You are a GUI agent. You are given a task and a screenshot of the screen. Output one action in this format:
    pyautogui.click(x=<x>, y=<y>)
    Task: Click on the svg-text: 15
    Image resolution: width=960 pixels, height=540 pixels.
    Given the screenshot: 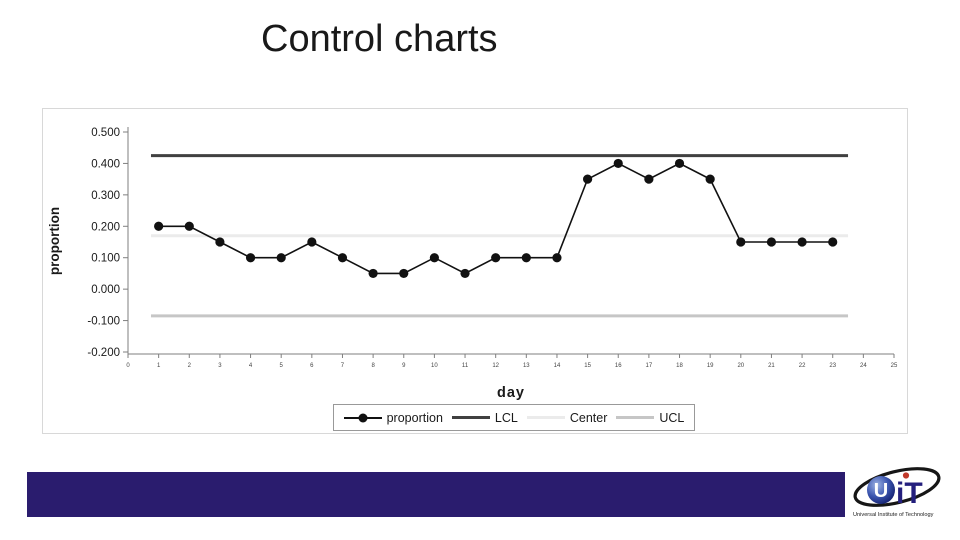 What is the action you would take?
    pyautogui.click(x=587, y=366)
    